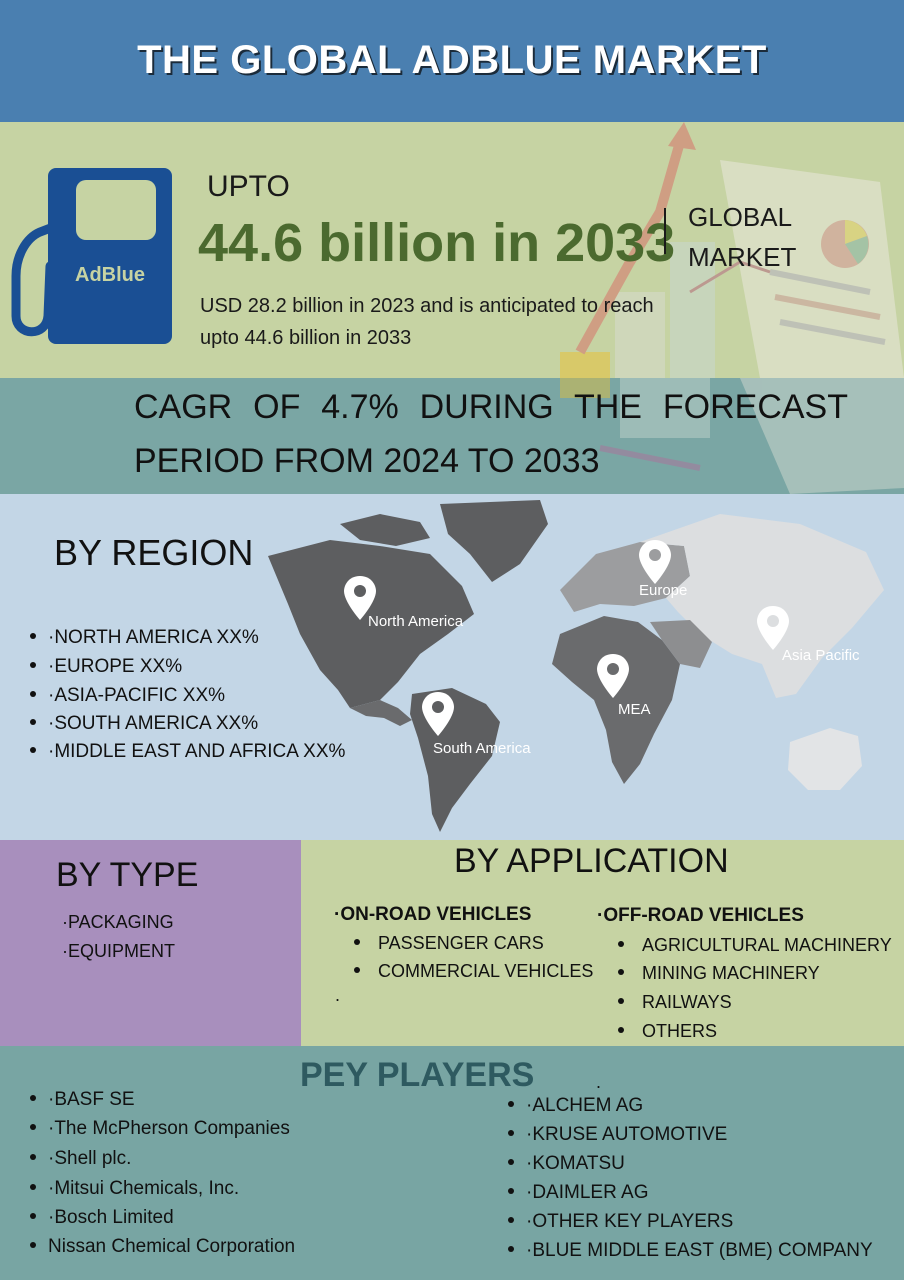 The image size is (904, 1280). What do you see at coordinates (187, 752) in the screenshot?
I see `region-item: ·MIDDLE EAST AND AFRICA XX%` at bounding box center [187, 752].